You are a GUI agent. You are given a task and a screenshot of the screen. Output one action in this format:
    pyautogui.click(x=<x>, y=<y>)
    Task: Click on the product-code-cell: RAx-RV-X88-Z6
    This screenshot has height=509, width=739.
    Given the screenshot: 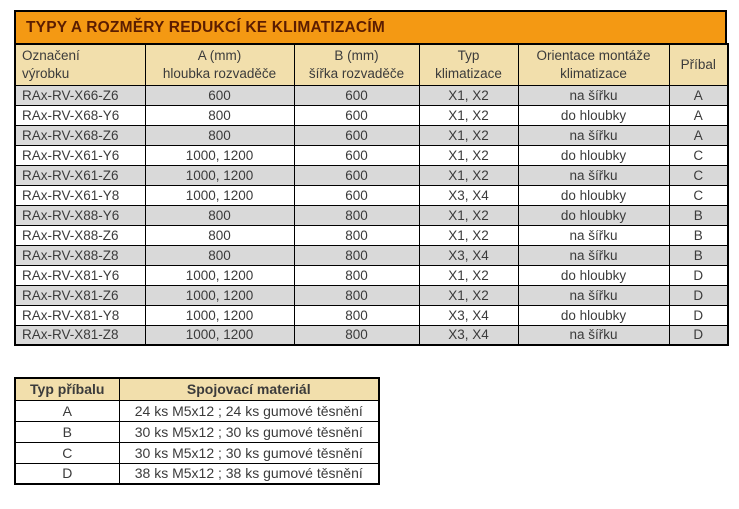 What is the action you would take?
    pyautogui.click(x=80, y=235)
    